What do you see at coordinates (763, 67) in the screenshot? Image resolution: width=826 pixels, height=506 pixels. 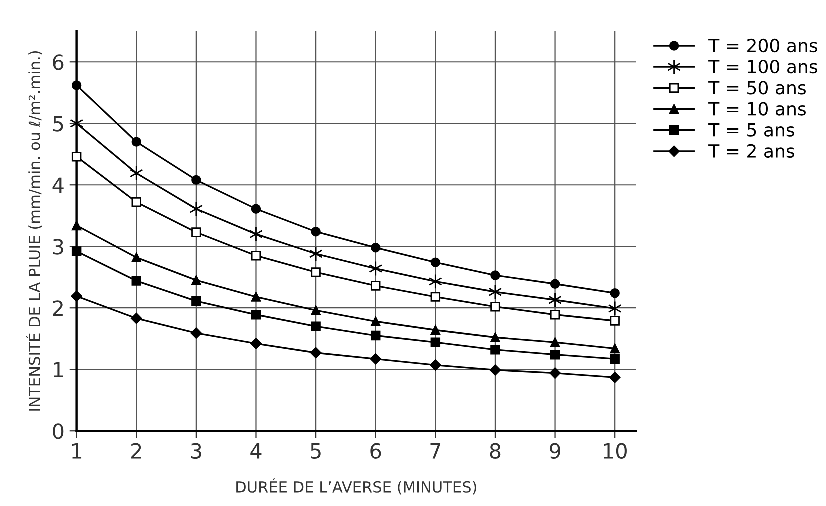 I see `legend-label: T = 100 ans` at bounding box center [763, 67].